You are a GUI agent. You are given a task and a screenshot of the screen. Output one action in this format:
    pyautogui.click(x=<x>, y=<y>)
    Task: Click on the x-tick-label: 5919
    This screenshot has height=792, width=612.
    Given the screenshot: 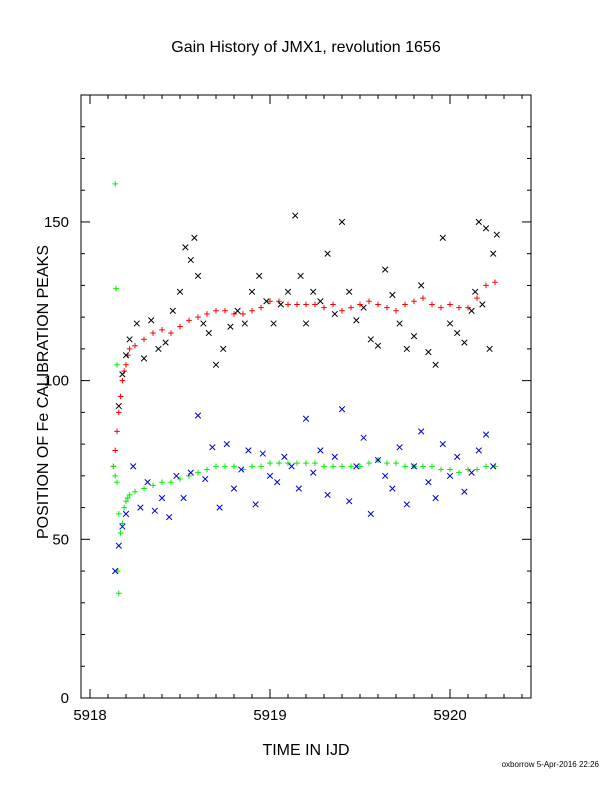 What is the action you would take?
    pyautogui.click(x=269, y=715)
    